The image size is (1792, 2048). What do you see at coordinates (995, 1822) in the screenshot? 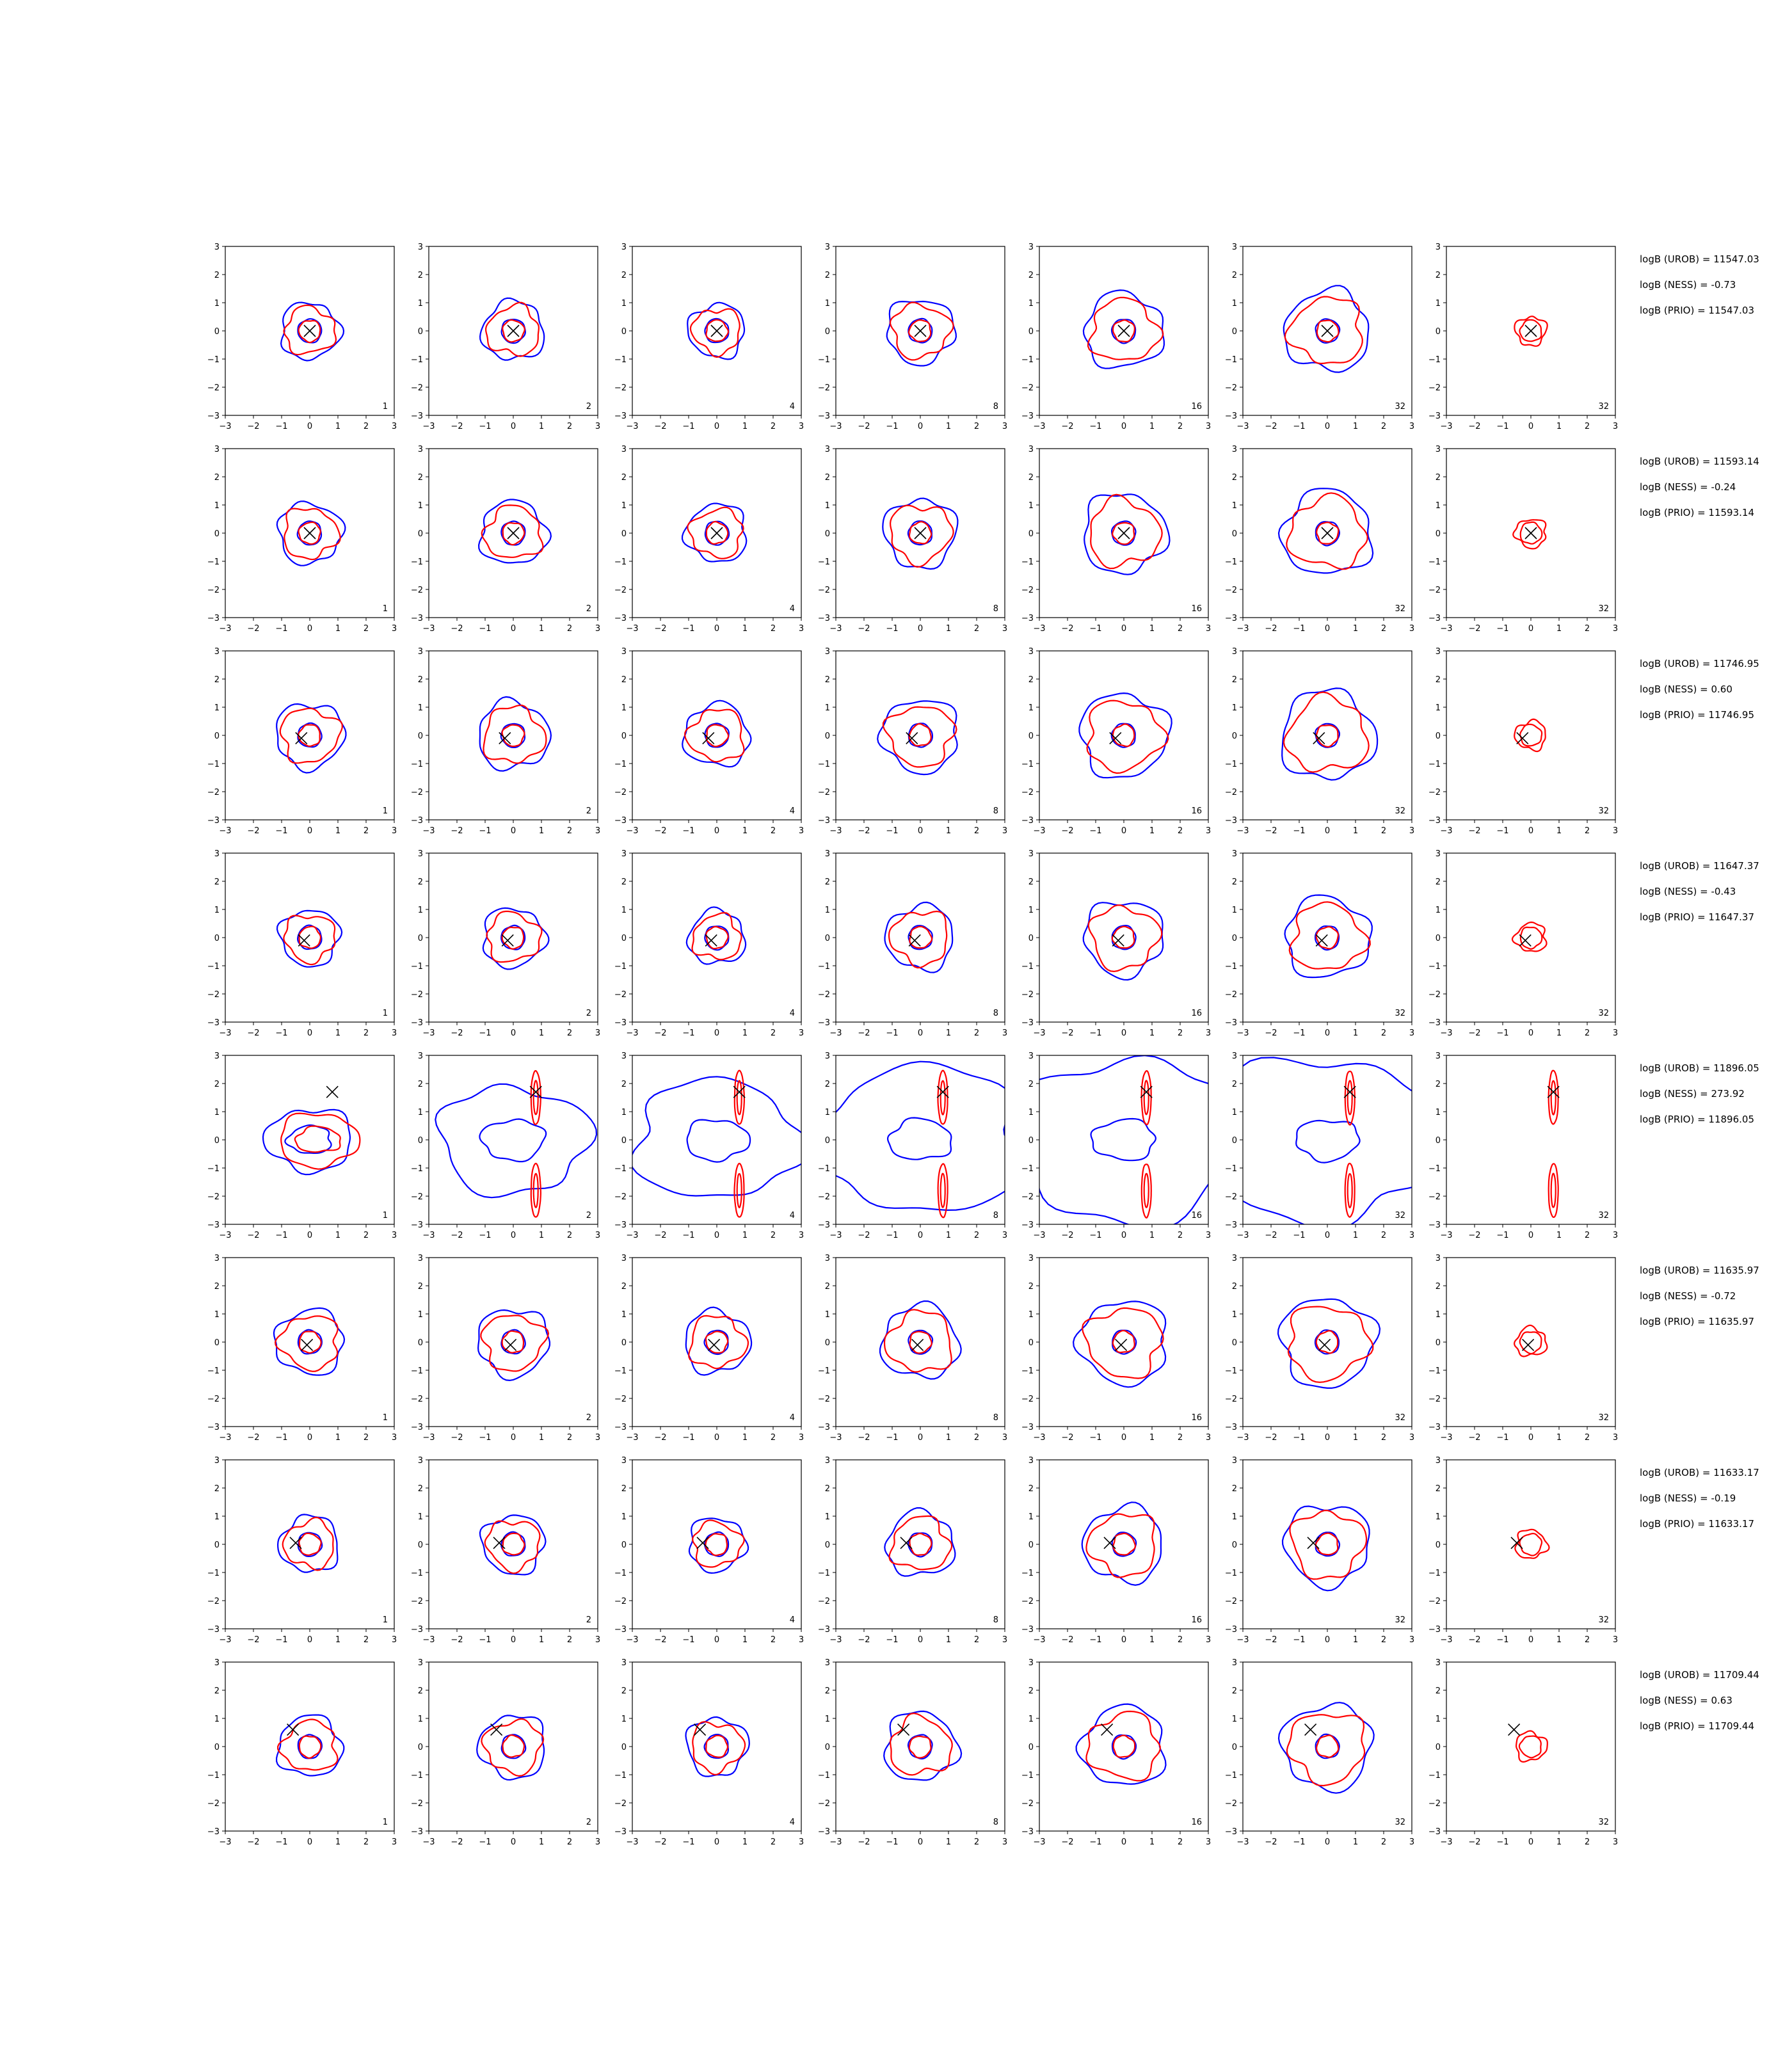
I see `subplot-corner-label: 8` at bounding box center [995, 1822].